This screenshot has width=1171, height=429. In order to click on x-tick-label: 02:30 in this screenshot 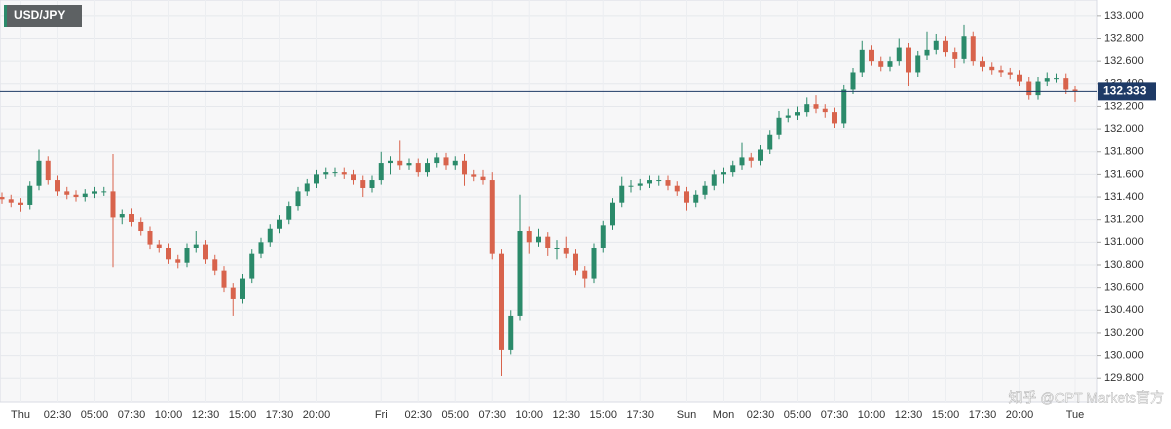, I will do `click(58, 415)`.